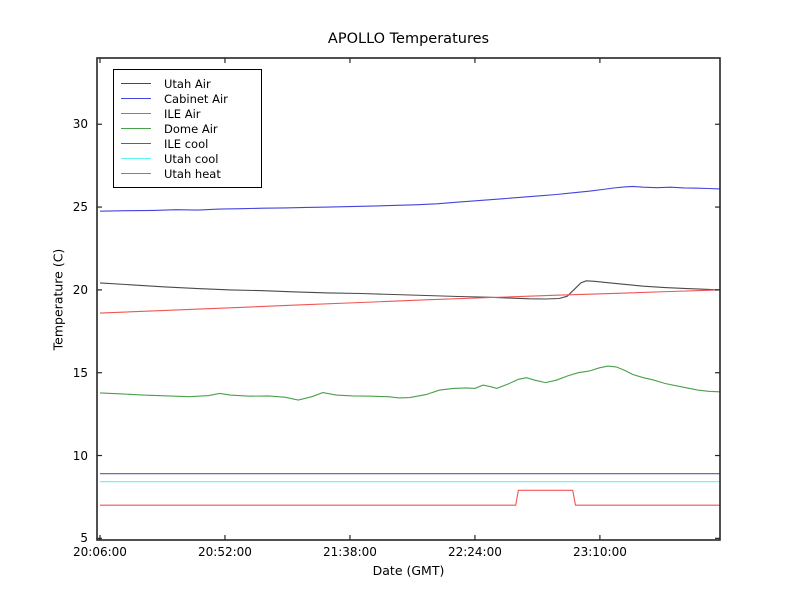  I want to click on legend-item: Utah heat, so click(188, 173).